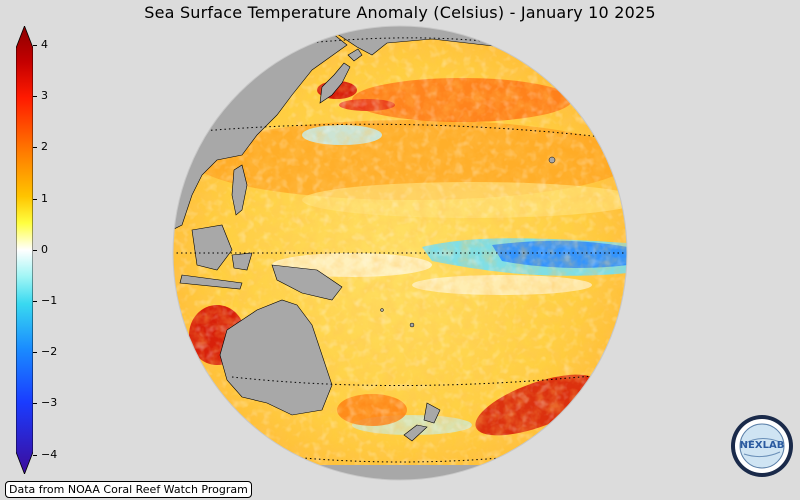 The image size is (800, 500). I want to click on colorbar-tick-label: 3, so click(44, 96).